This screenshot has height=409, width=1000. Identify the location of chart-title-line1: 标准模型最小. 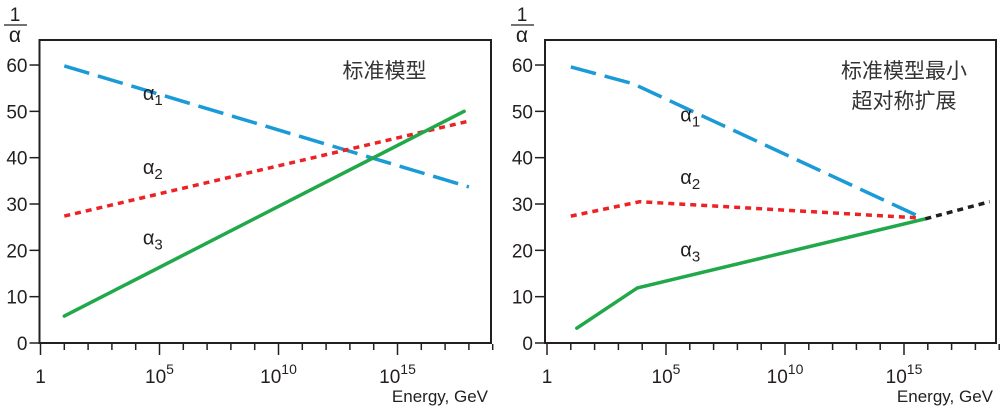
(904, 71).